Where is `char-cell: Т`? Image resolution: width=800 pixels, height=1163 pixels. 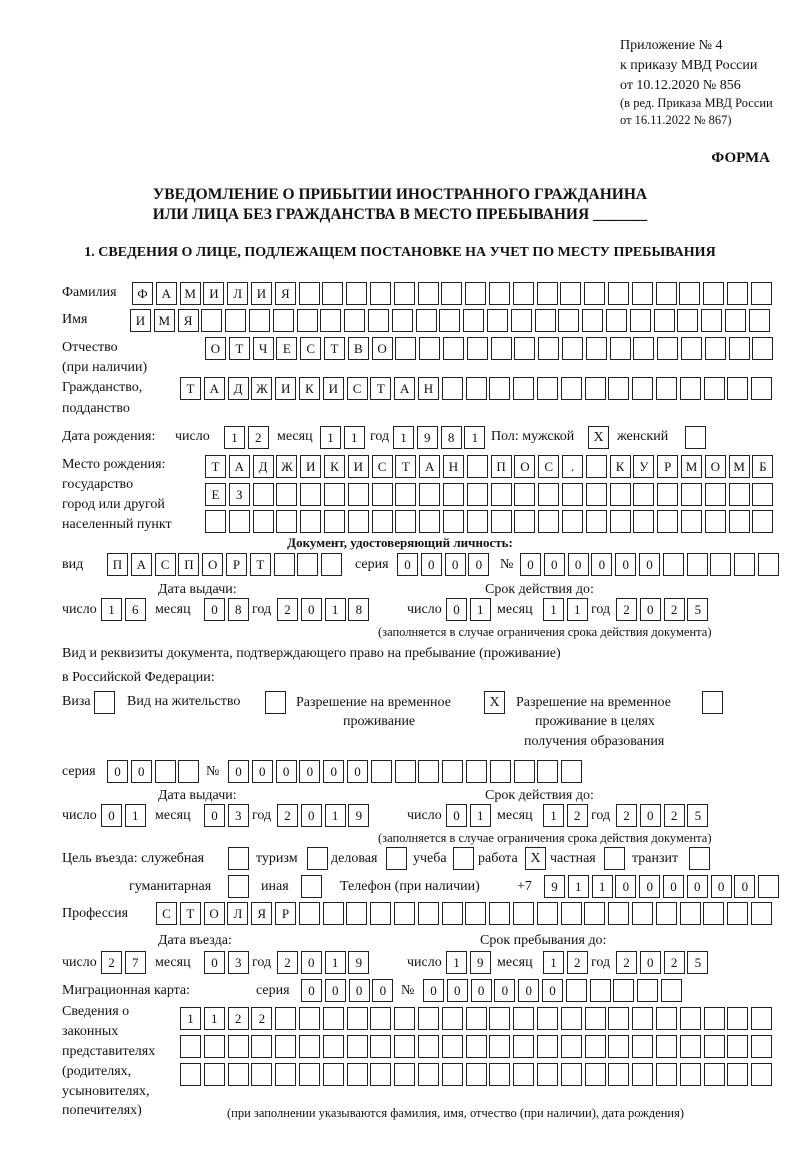 char-cell: Т is located at coordinates (381, 388).